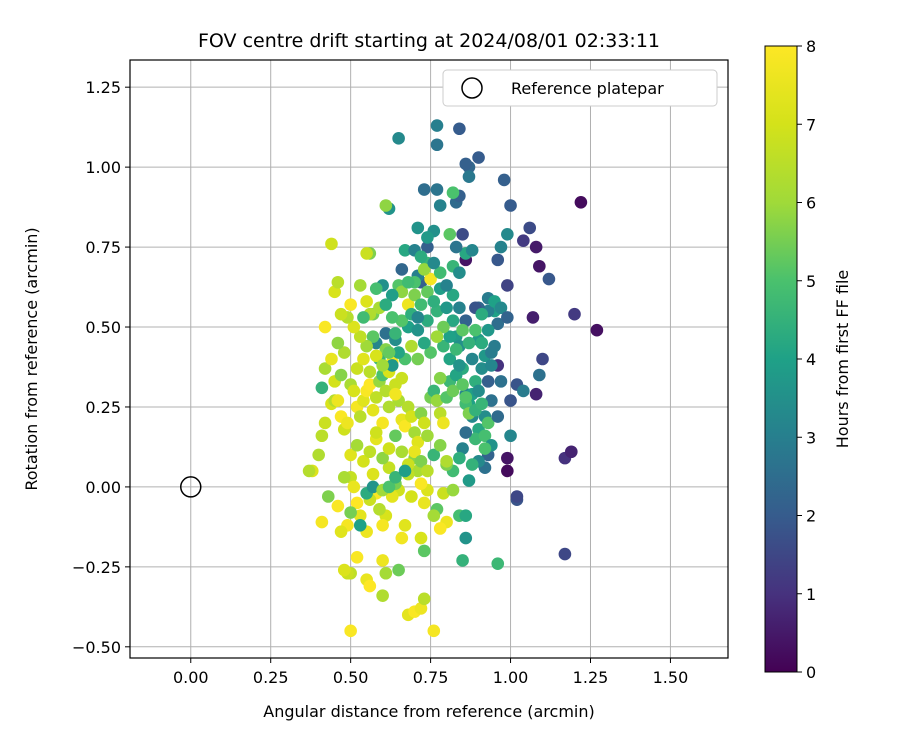 This screenshot has height=750, width=900. Describe the element at coordinates (96, 647) in the screenshot. I see `y-tick-label: −0.50` at that location.